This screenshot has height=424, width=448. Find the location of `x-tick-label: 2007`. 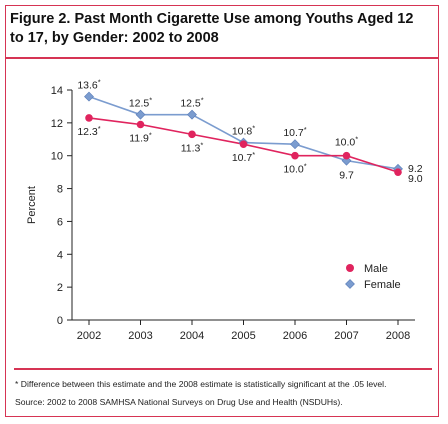

x-tick-label: 2007 is located at coordinates (346, 336).